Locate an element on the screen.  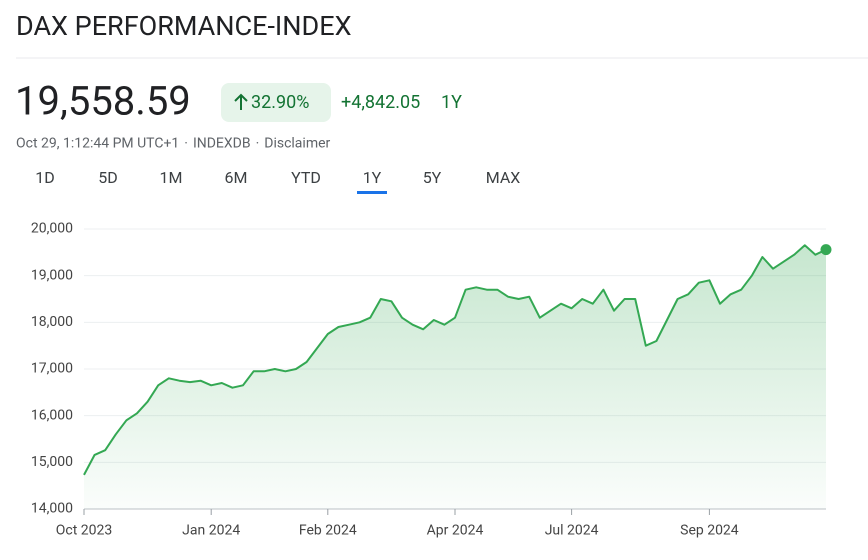
change: +4,842.05 is located at coordinates (380, 102).